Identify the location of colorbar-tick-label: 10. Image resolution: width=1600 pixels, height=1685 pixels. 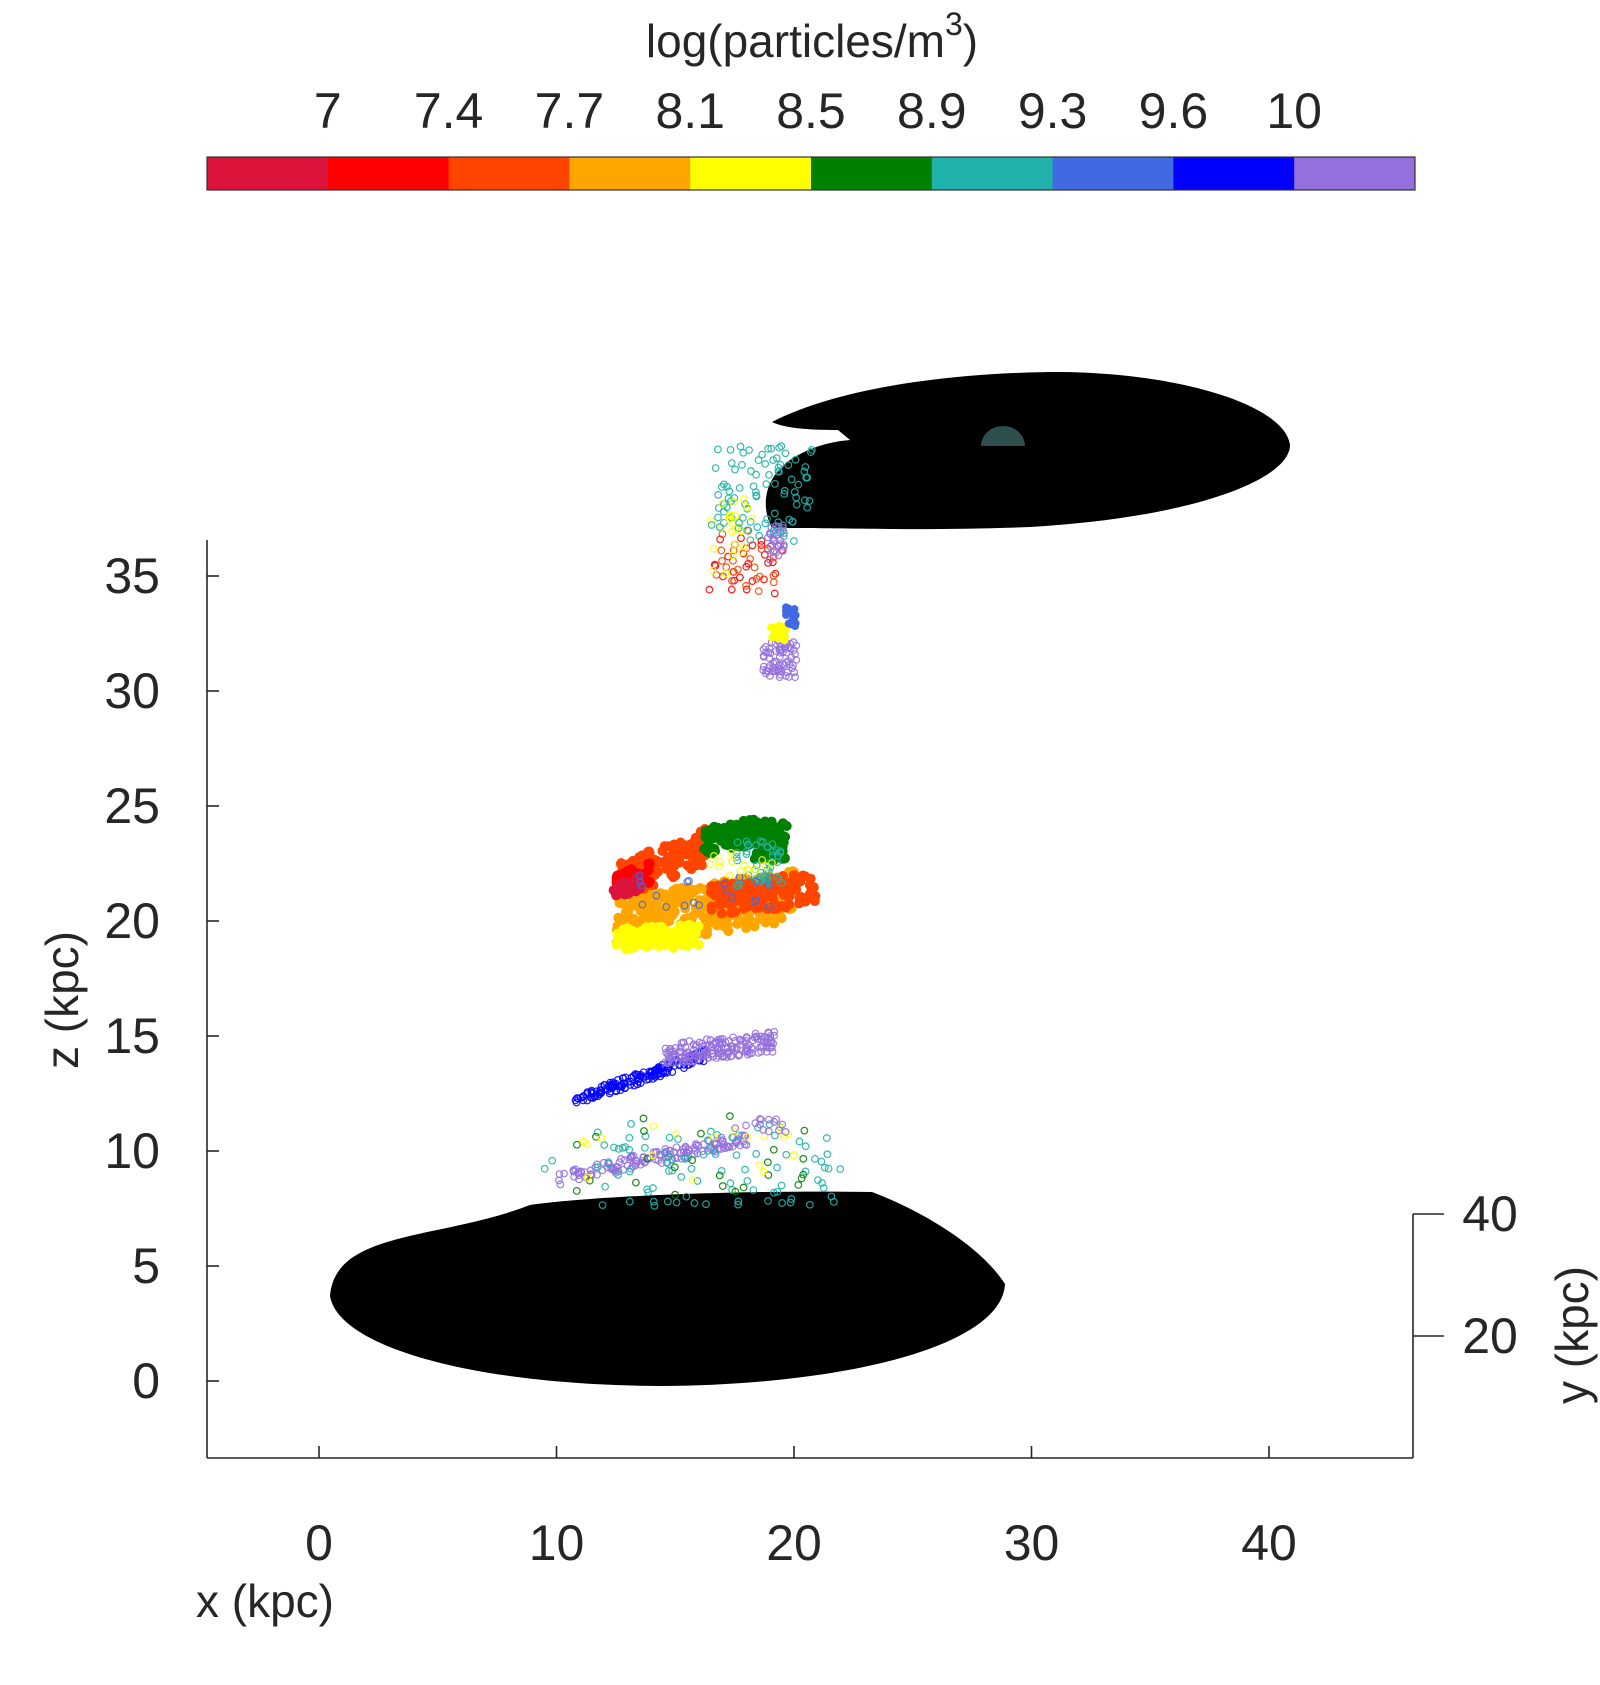
(1294, 111).